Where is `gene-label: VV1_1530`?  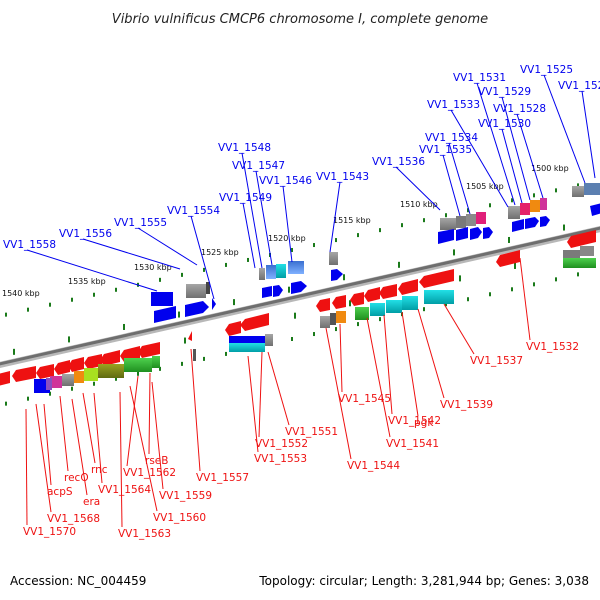 gene-label: VV1_1530 is located at coordinates (504, 161).